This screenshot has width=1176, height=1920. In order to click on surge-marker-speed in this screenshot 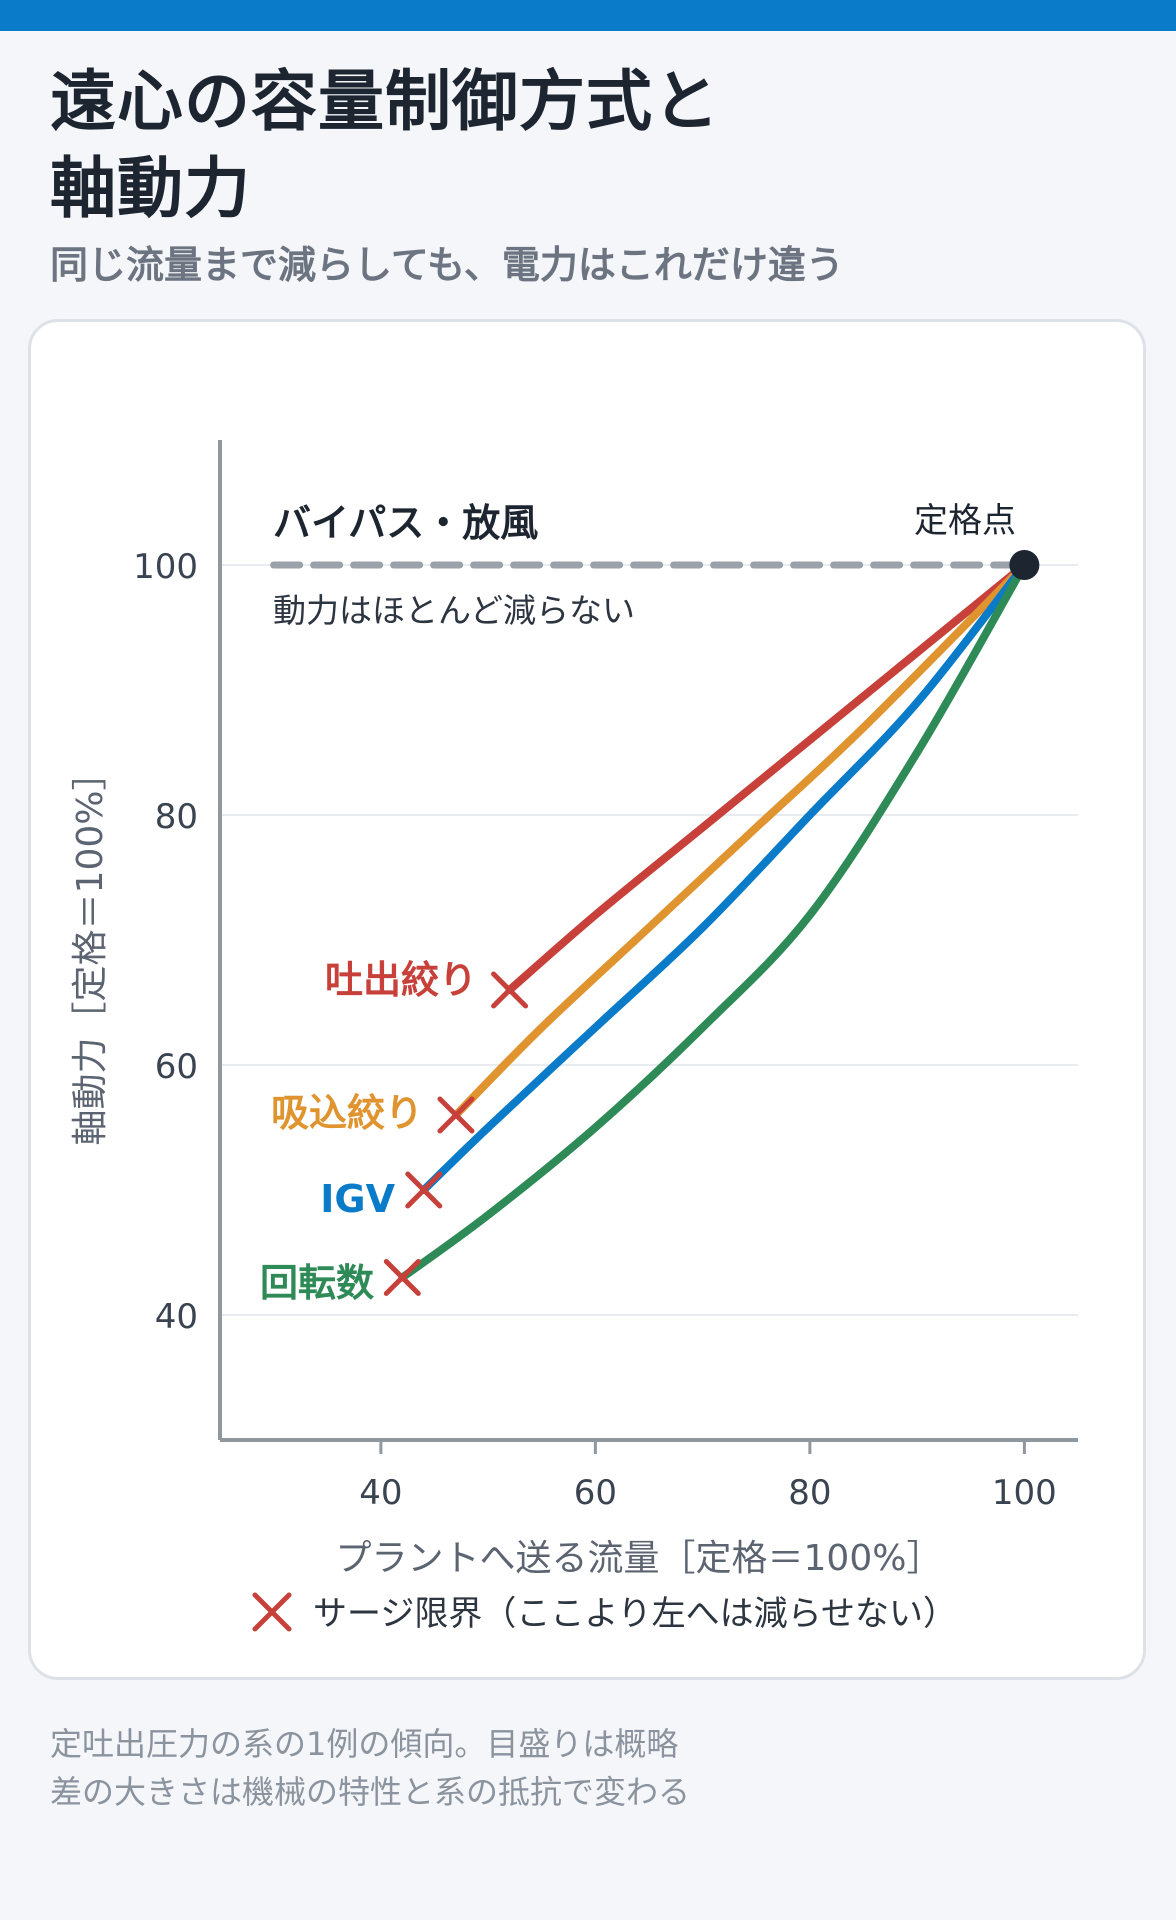, I will do `click(402, 1277)`.